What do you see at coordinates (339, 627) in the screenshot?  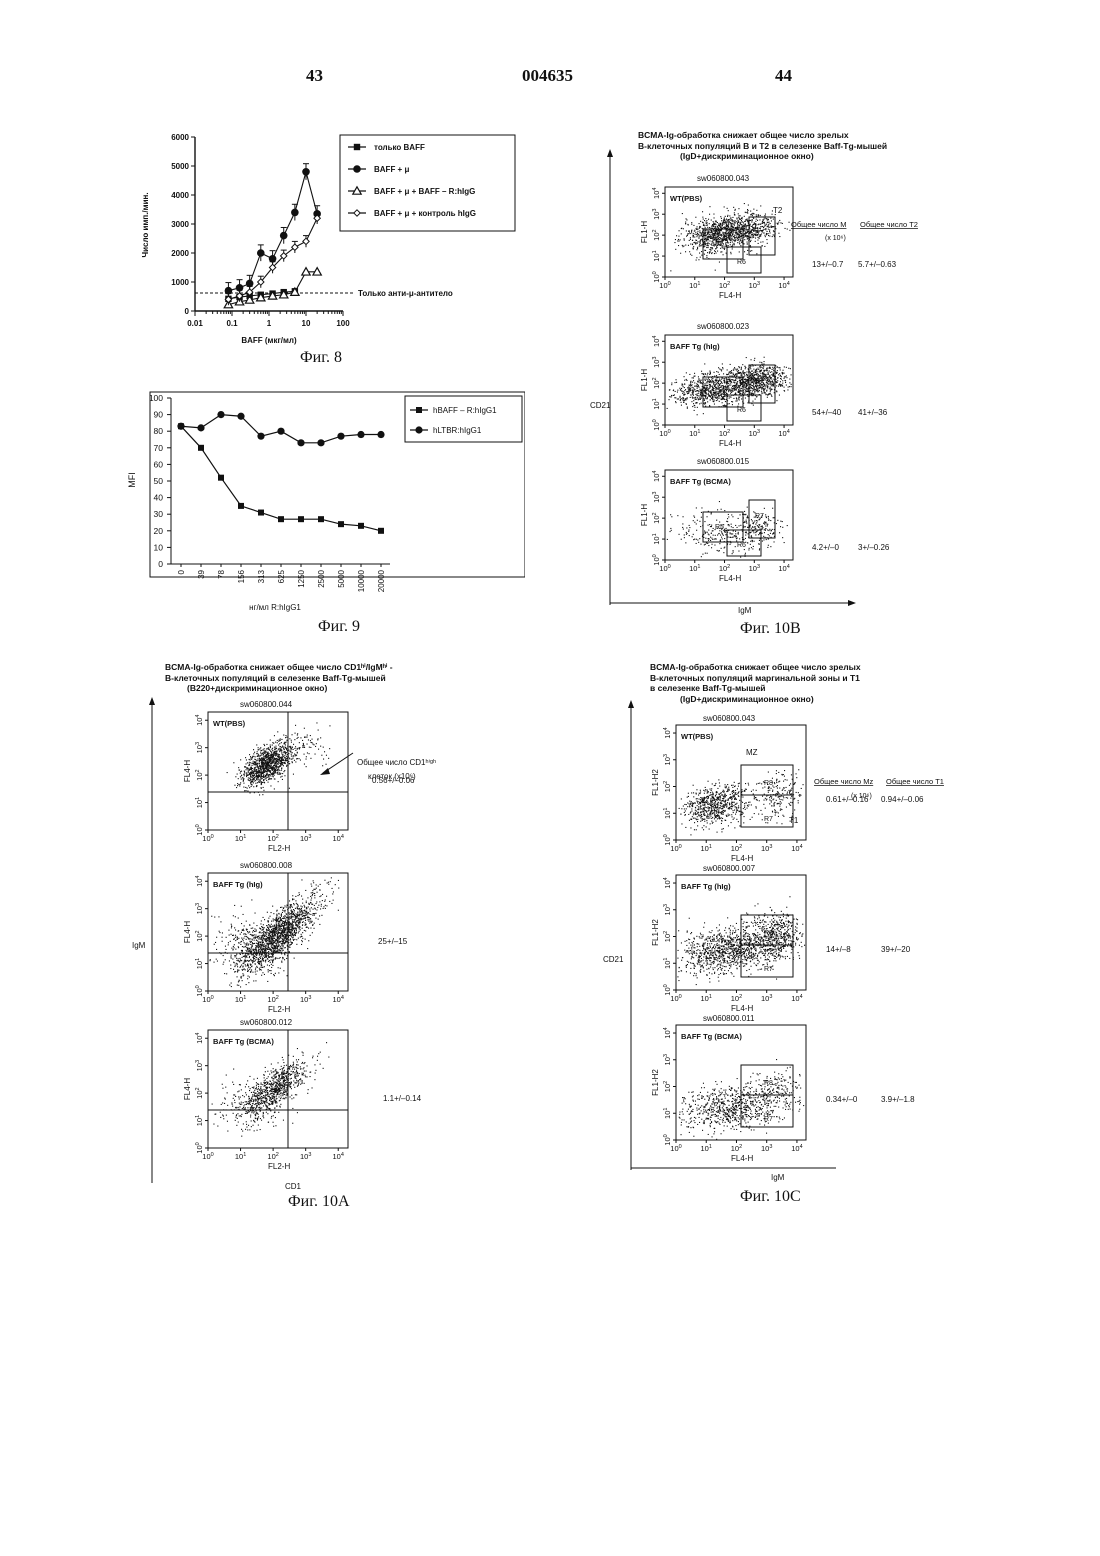 I see `fig9-caption: Фиг. 9` at bounding box center [339, 627].